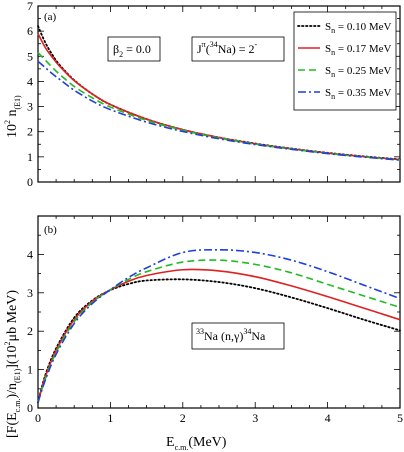 The image size is (404, 452). Describe the element at coordinates (328, 418) in the screenshot. I see `x-tick-label: 4` at that location.